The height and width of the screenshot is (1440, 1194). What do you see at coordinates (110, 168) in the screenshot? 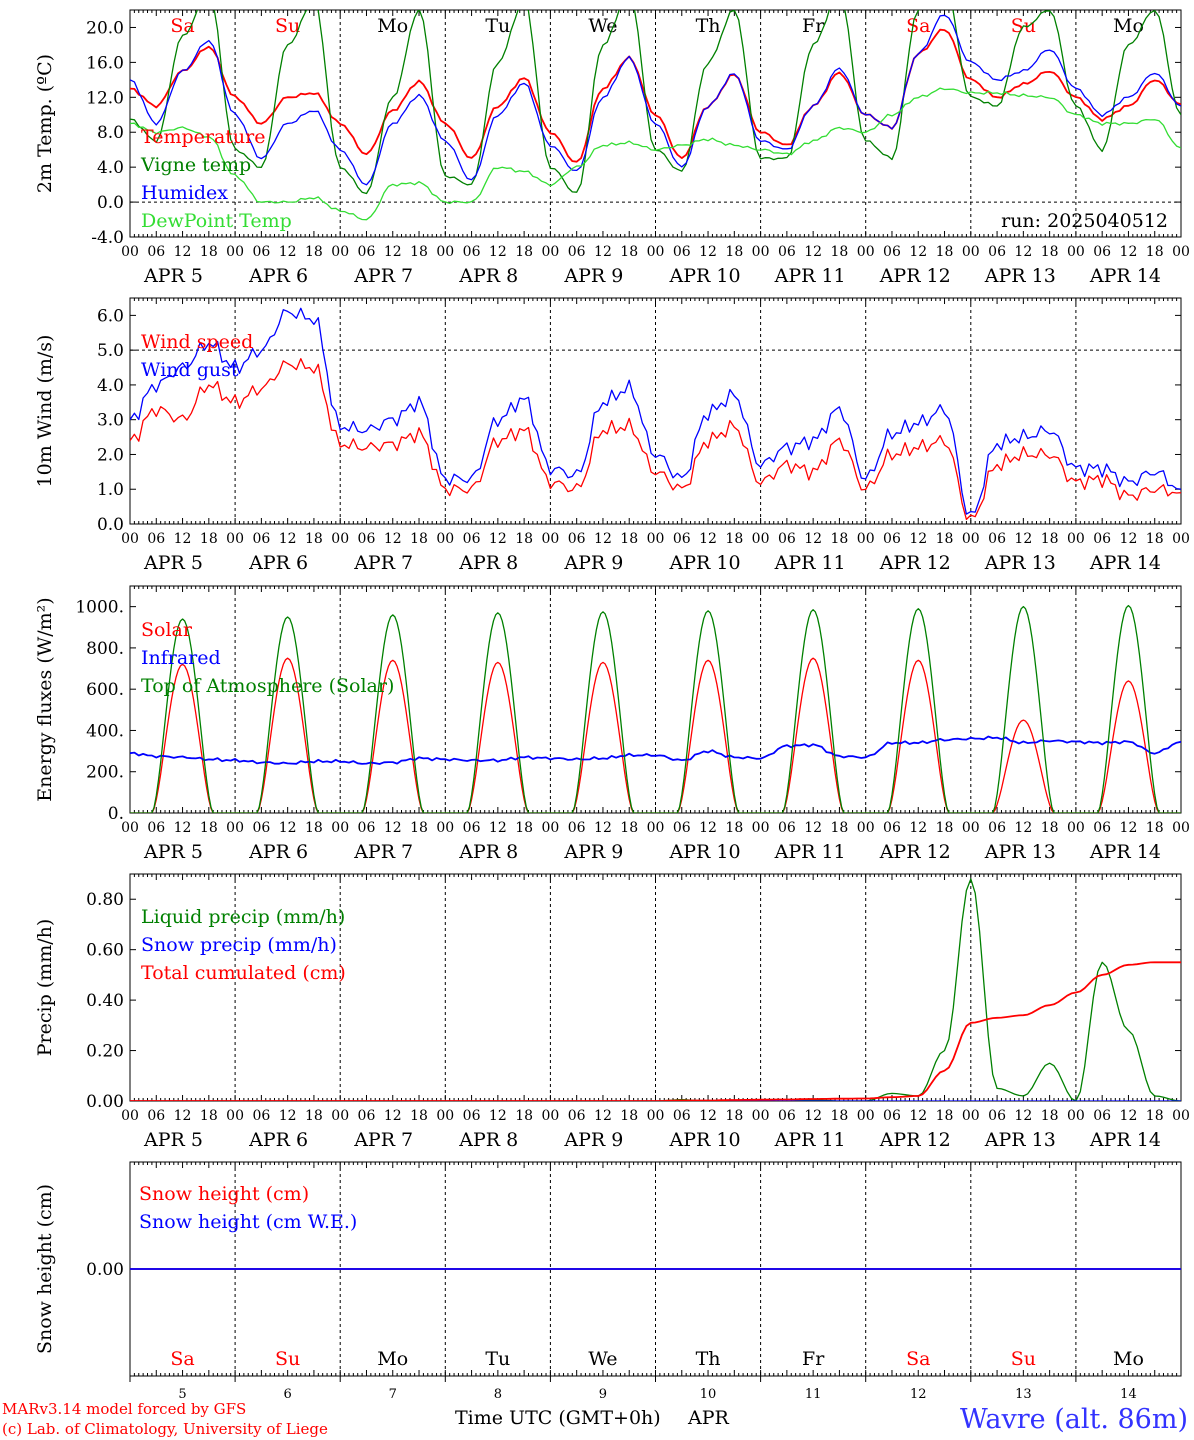
I see `y-tick-label: 4.0` at bounding box center [110, 168].